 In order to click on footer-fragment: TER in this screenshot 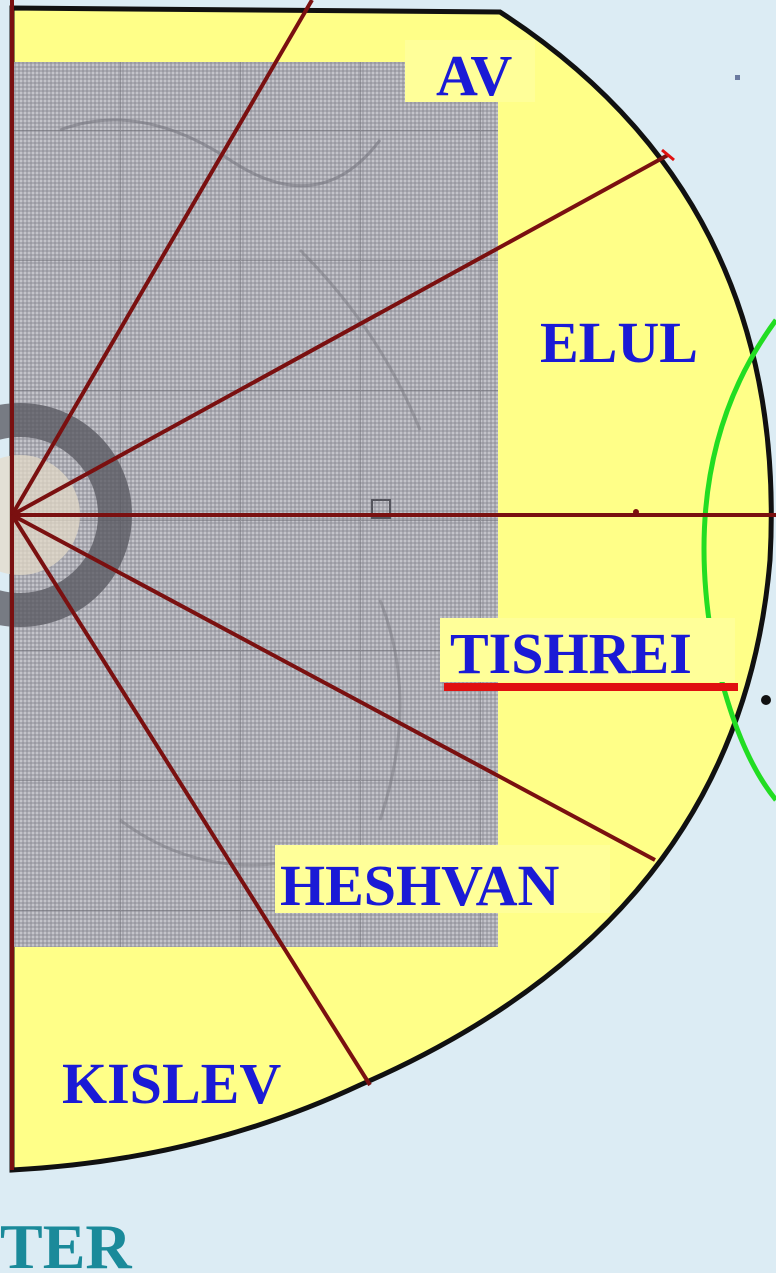, I will do `click(66, 1242)`.